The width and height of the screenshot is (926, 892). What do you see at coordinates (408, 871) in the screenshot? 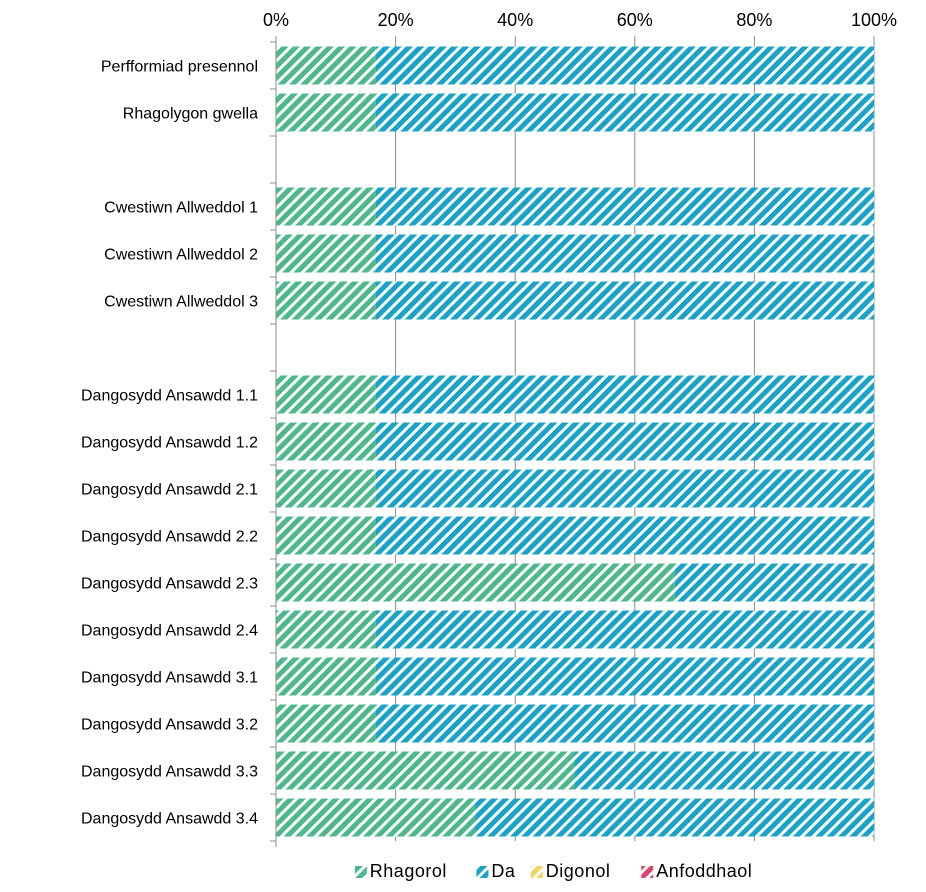
I see `legend-label-rhagorol: Rhagorol` at bounding box center [408, 871].